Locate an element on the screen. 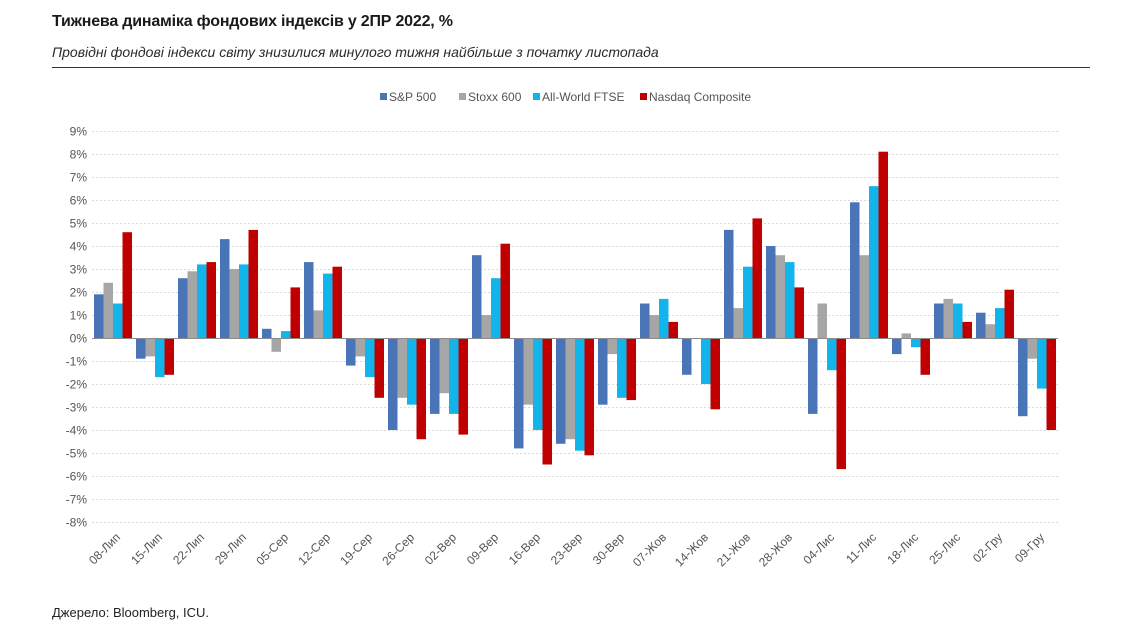  x-tick-label: 28-Жов is located at coordinates (775, 549).